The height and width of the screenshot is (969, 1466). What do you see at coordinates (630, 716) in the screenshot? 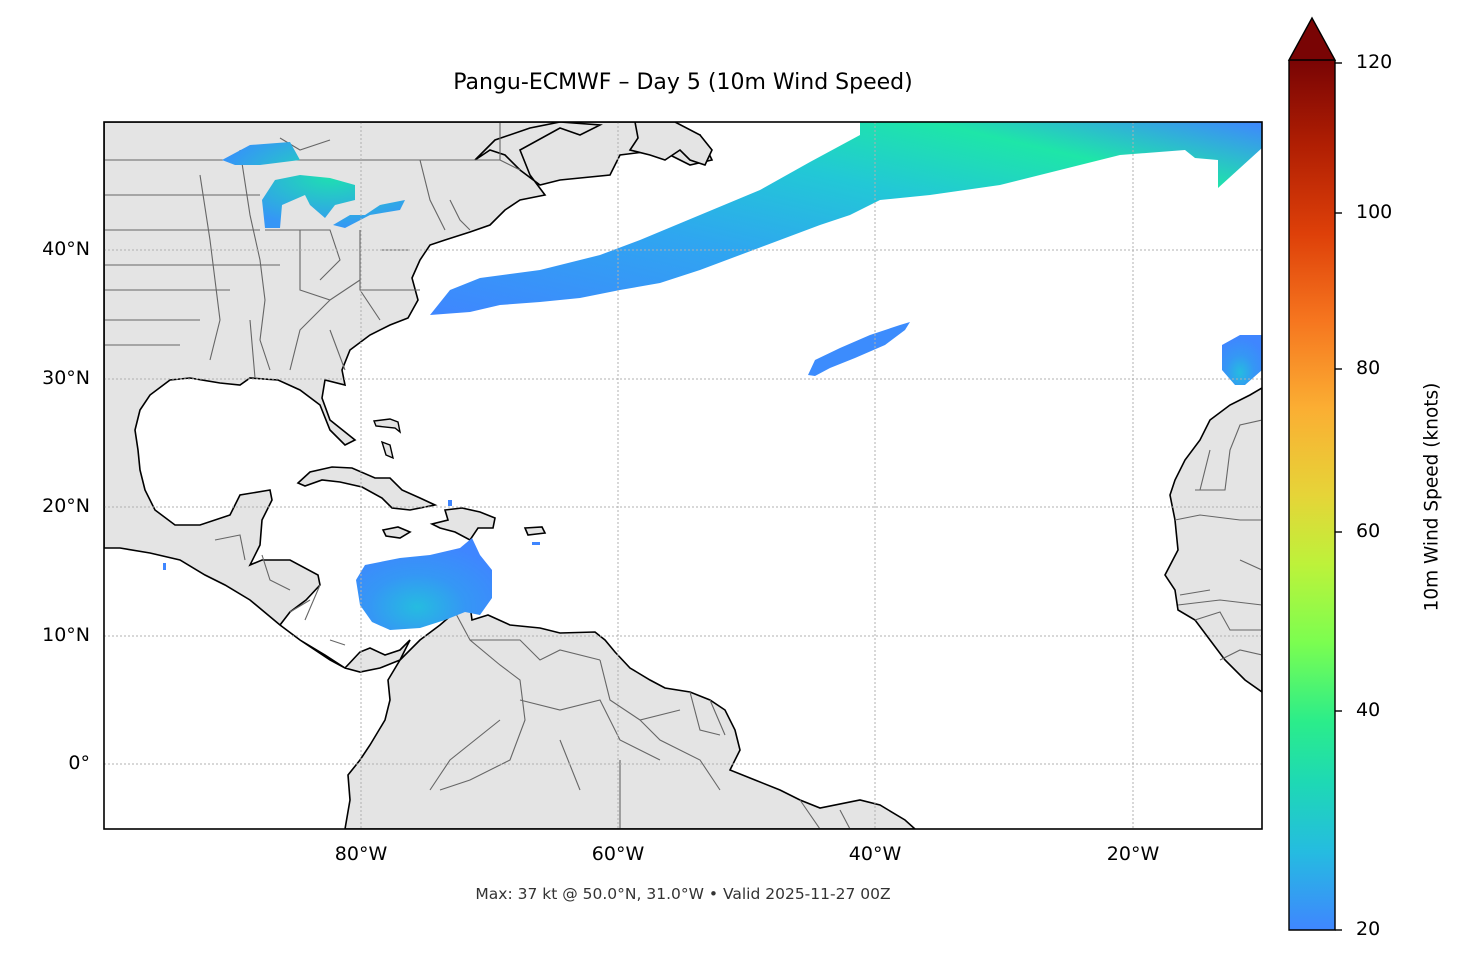
I see `south-america-land` at bounding box center [630, 716].